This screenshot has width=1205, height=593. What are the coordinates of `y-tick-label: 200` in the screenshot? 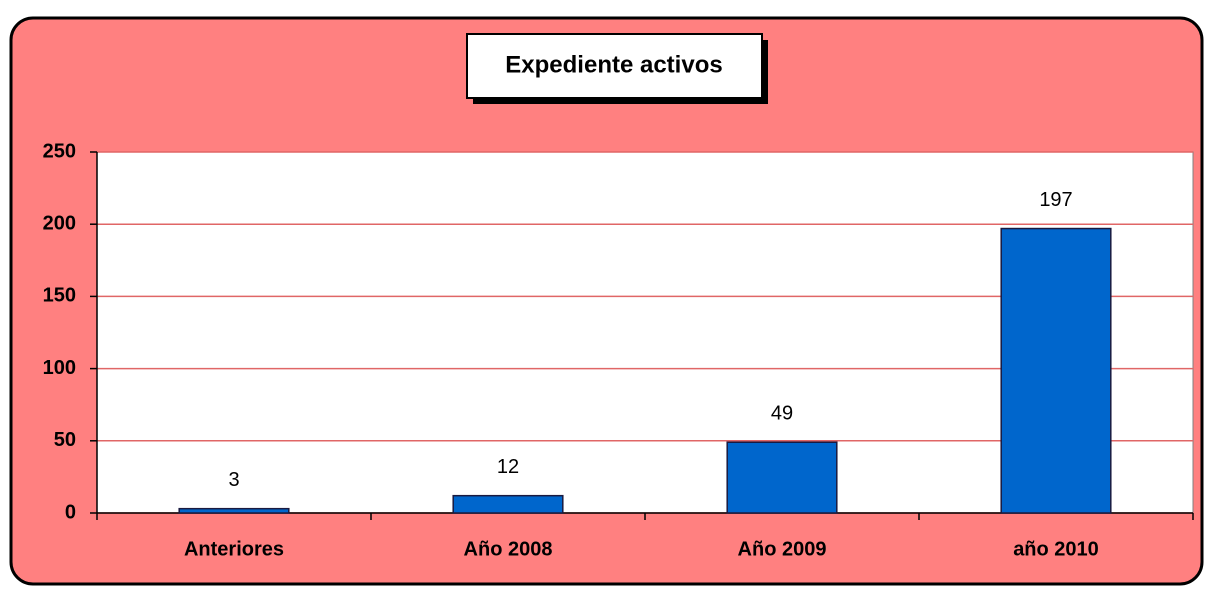 It's located at (59, 223).